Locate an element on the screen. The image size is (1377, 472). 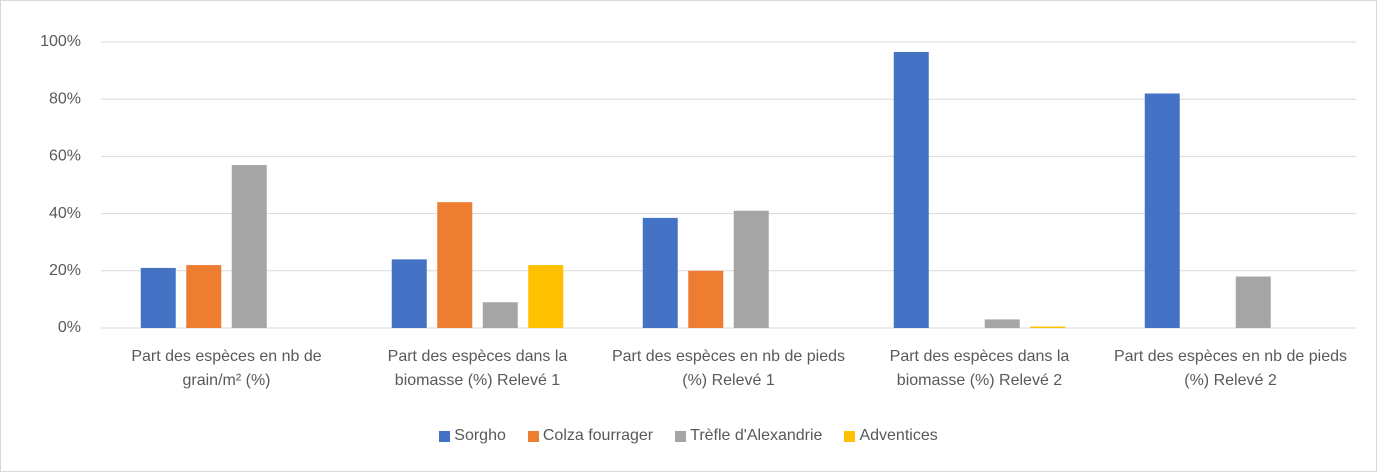
legend-label: Colza fourrager is located at coordinates (598, 435).